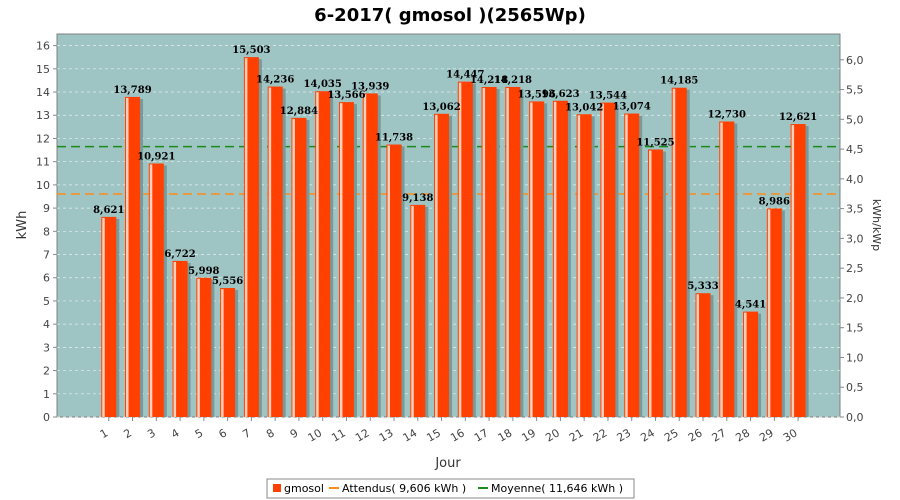  Describe the element at coordinates (855, 238) in the screenshot. I see `y-right-tick-label: 3,0` at that location.